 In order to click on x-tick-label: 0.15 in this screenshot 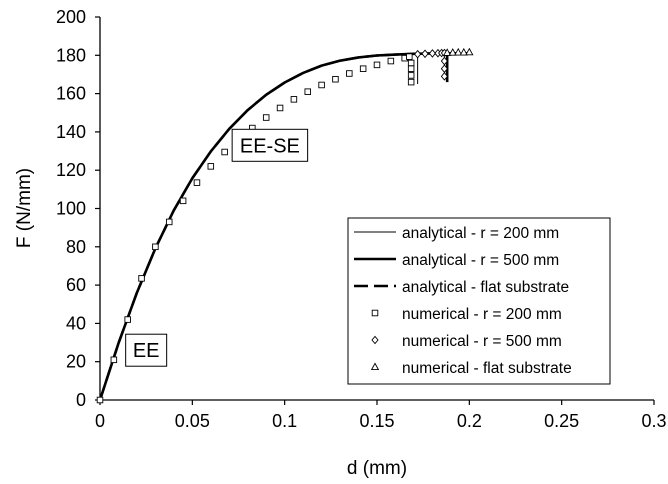, I will do `click(376, 421)`.